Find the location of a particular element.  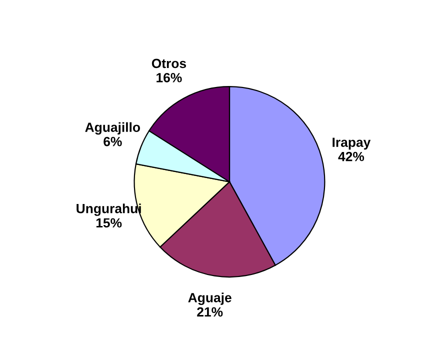

slice-label: Aguaje is located at coordinates (210, 298).